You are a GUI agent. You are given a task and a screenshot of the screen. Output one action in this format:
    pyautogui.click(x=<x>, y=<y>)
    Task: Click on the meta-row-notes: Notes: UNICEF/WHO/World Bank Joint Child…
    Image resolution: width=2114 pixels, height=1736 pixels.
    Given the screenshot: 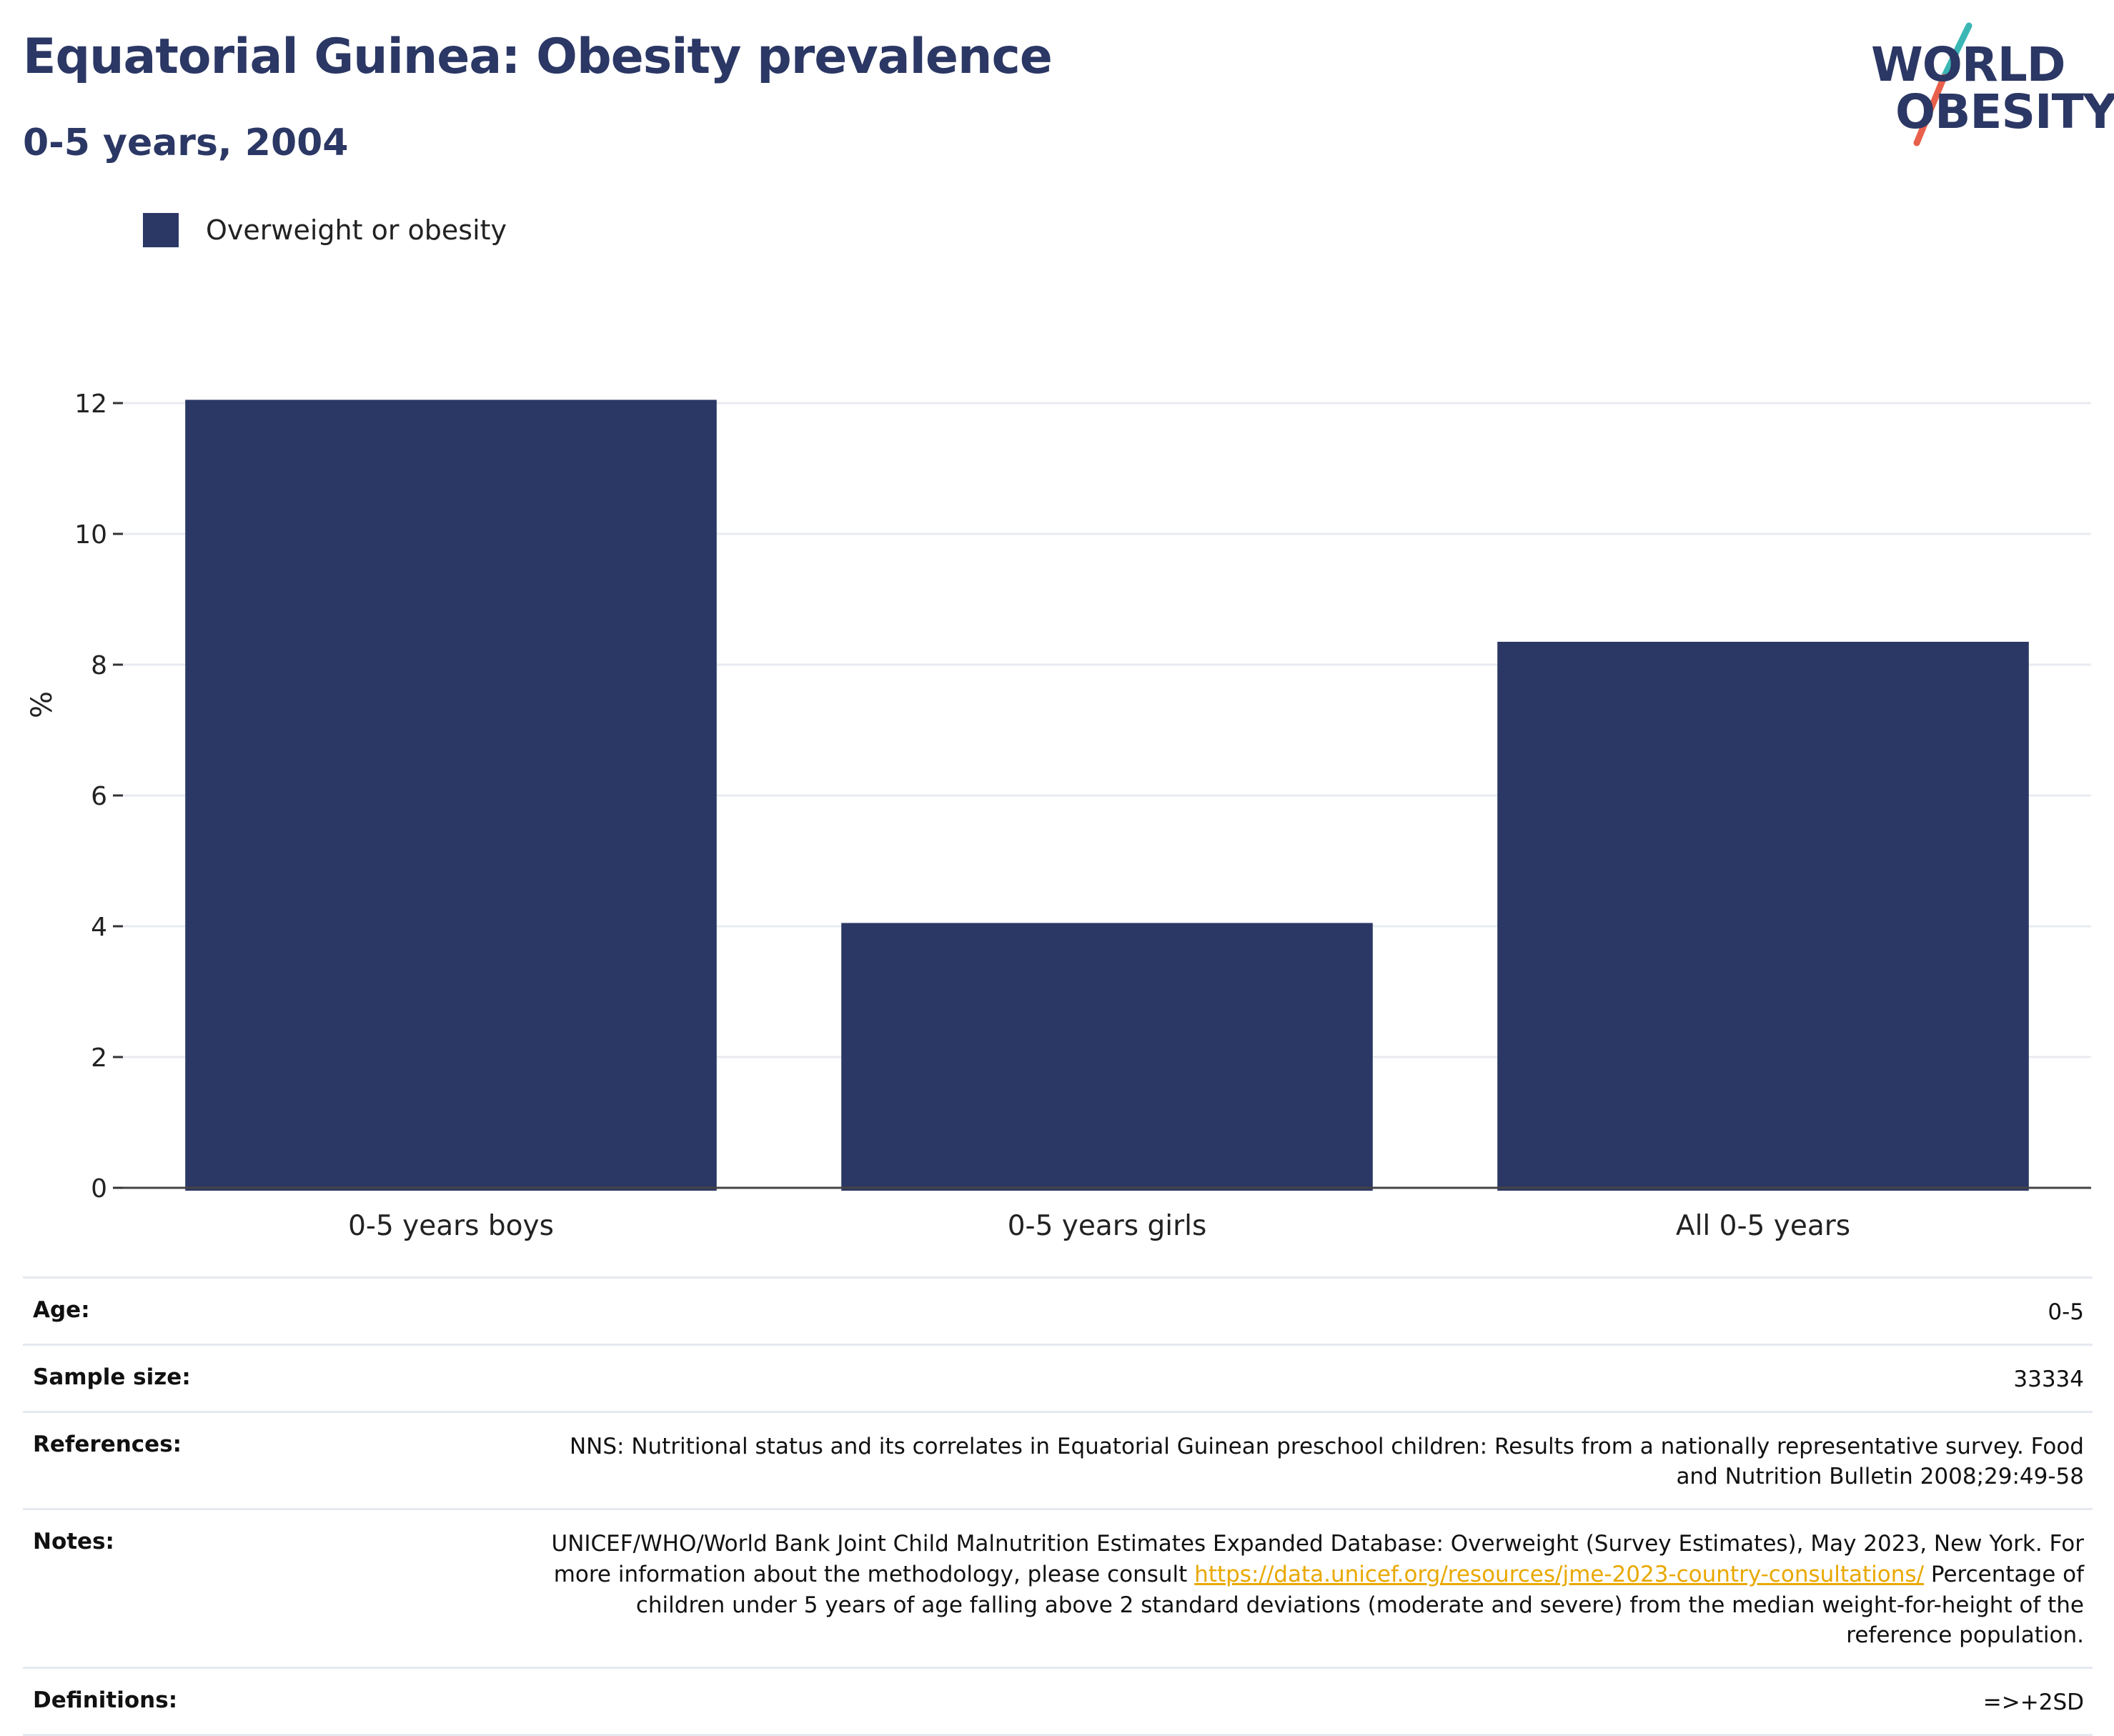 What is the action you would take?
    pyautogui.click(x=1058, y=1587)
    